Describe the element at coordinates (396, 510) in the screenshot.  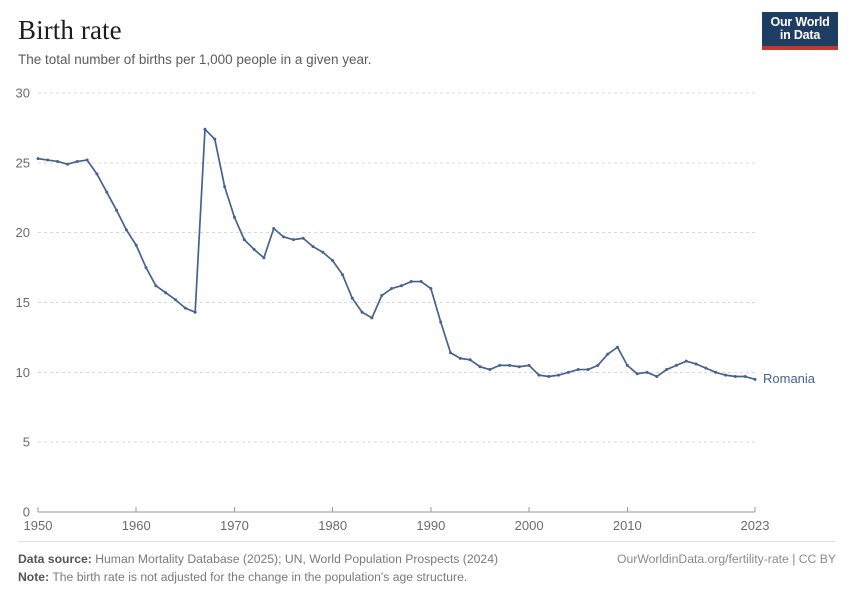
I see `x-axis-group` at that location.